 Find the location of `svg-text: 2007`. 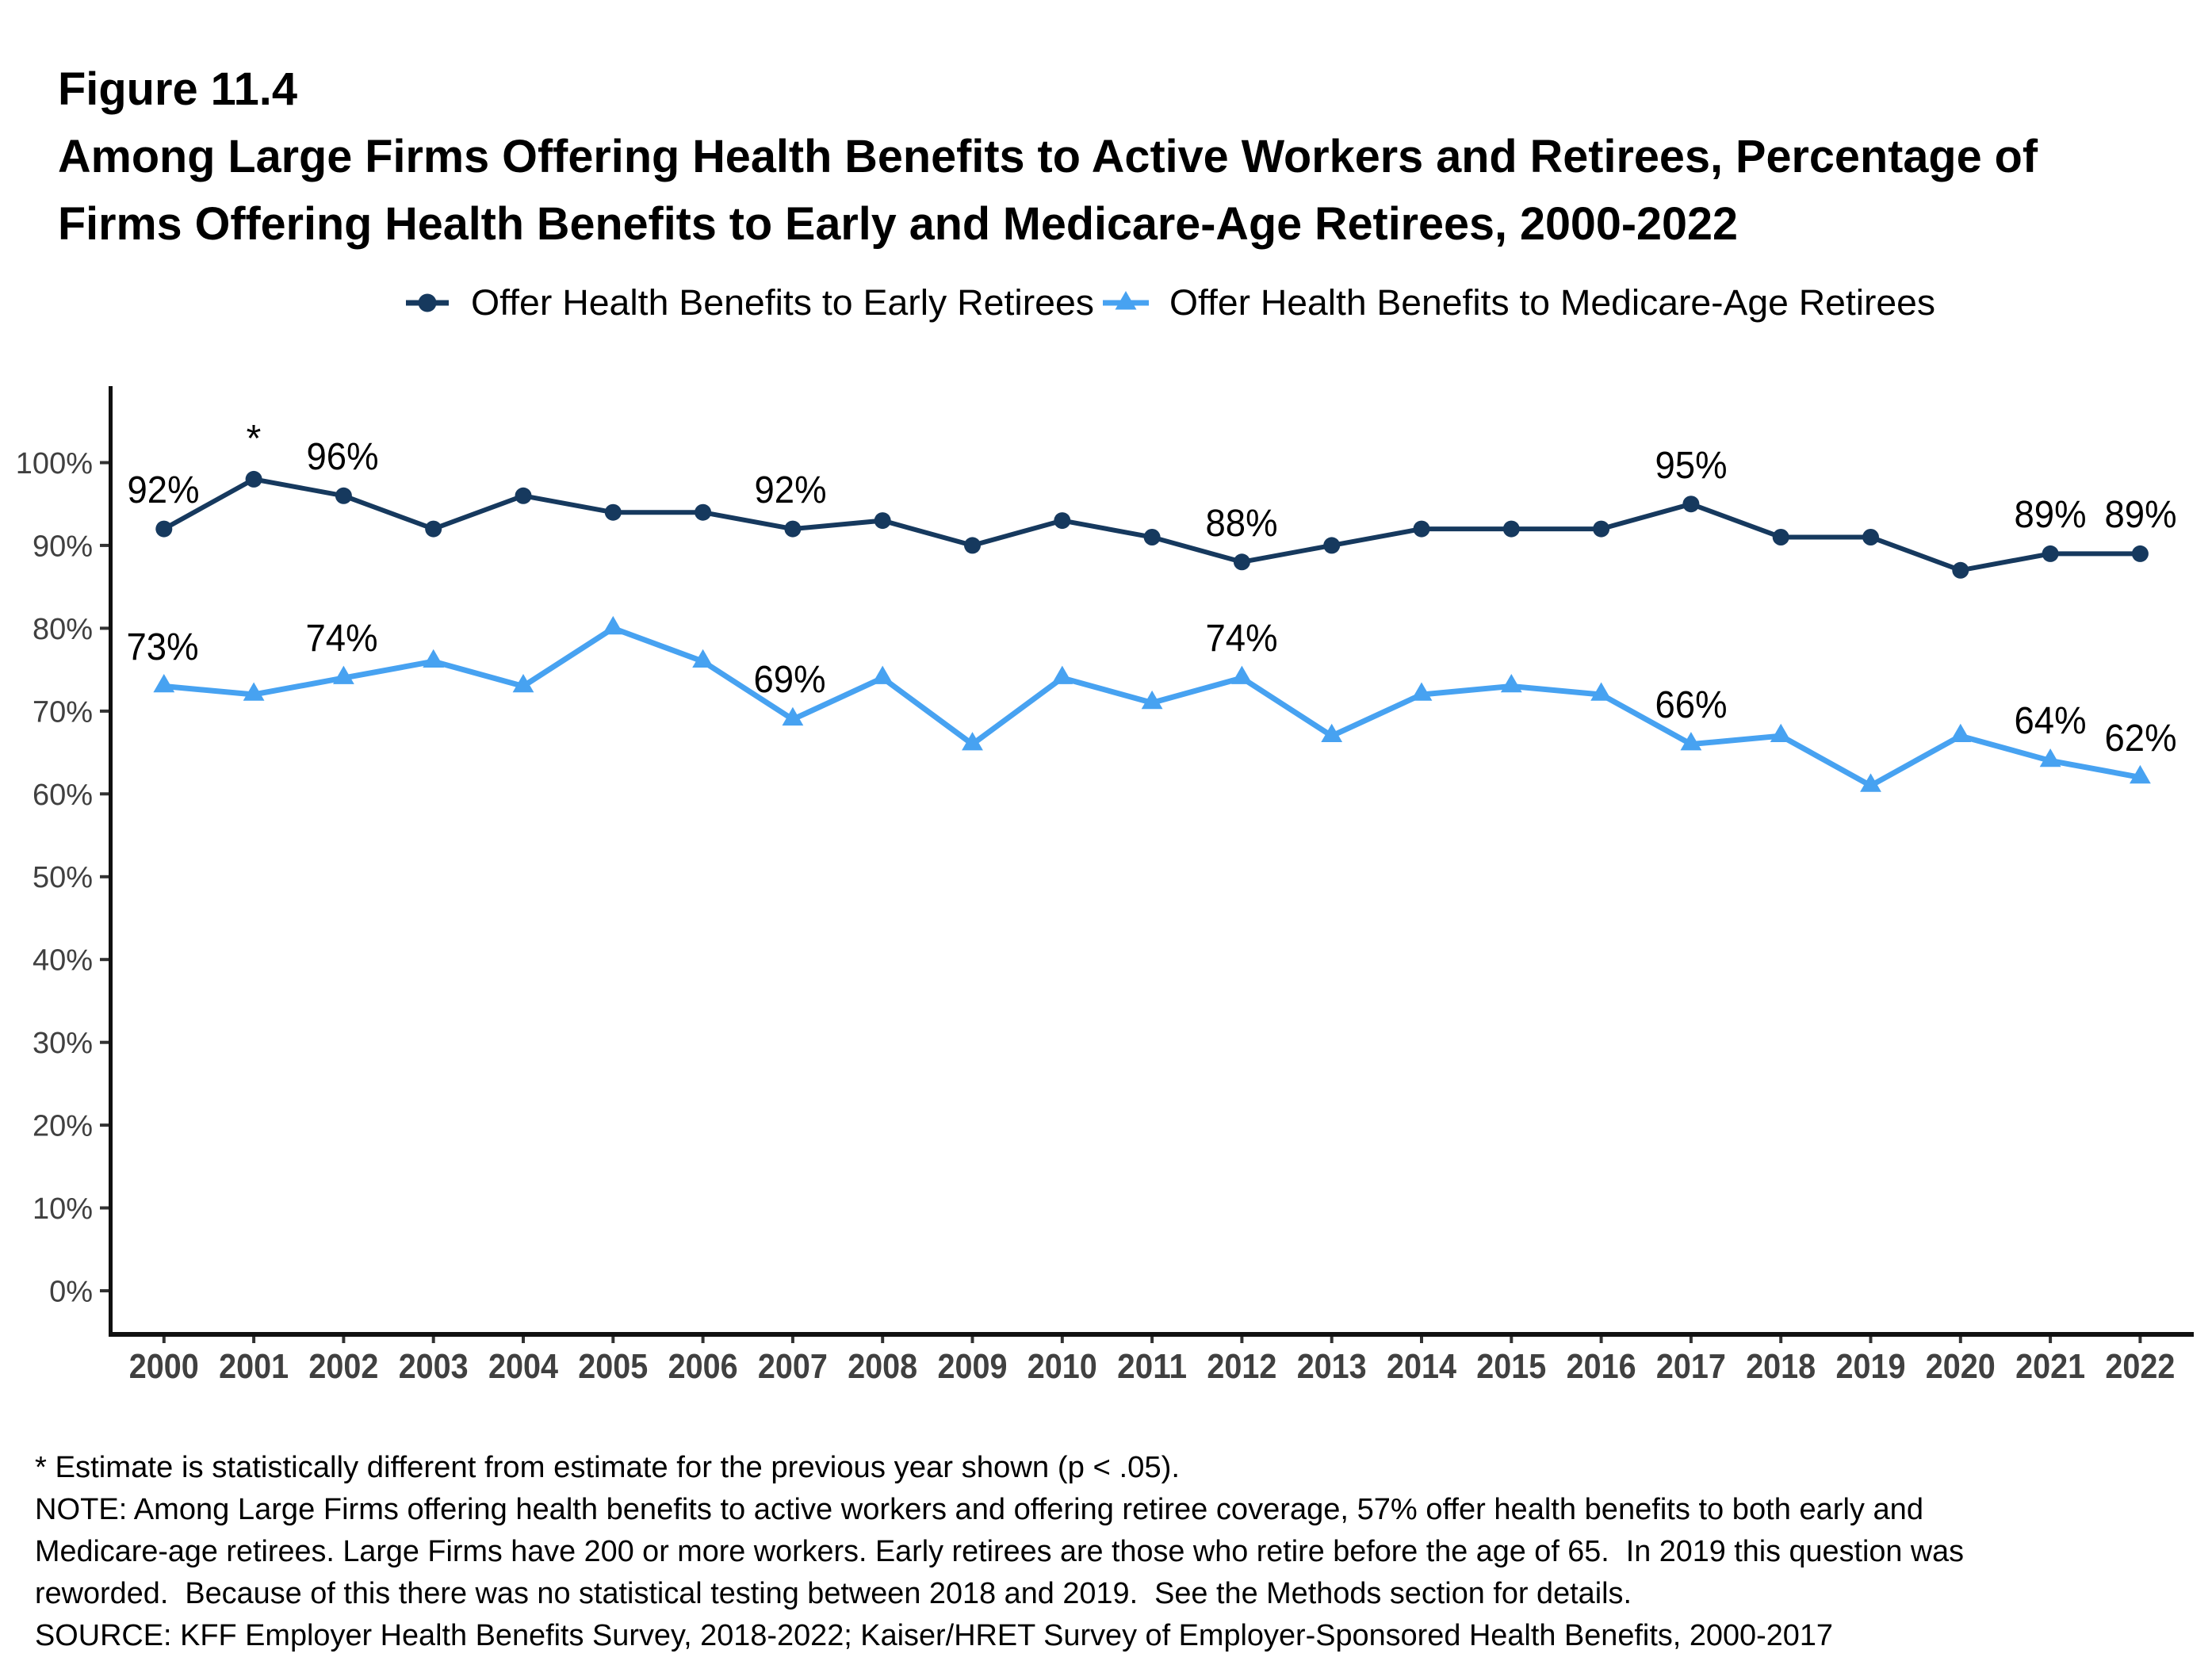

svg-text: 2007 is located at coordinates (793, 1366).